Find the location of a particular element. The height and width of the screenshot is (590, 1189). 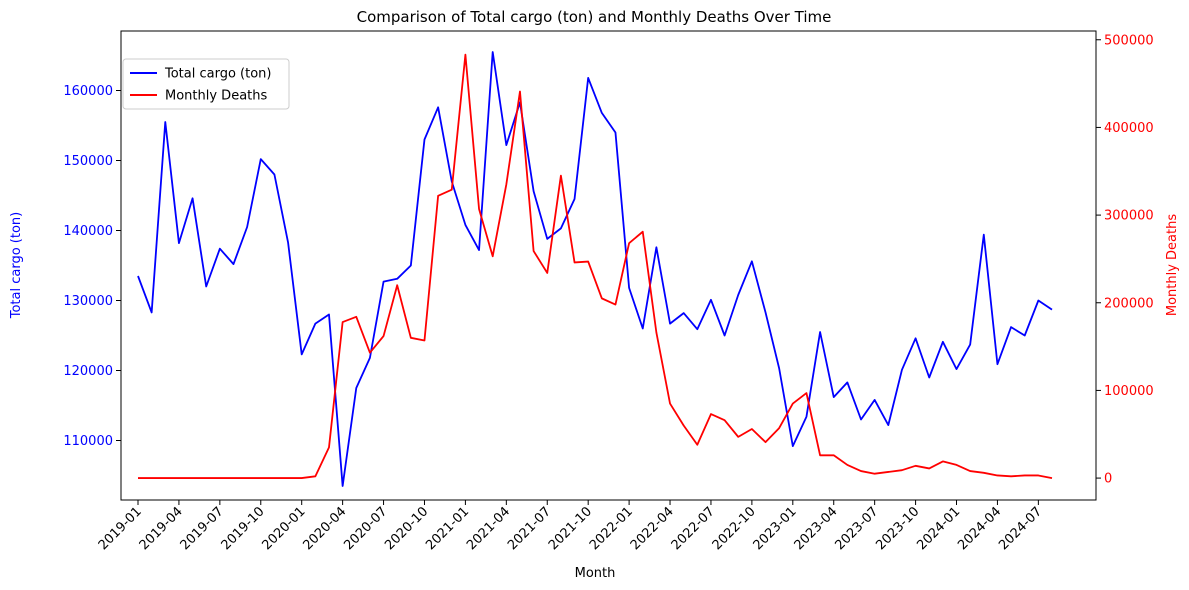

y-right-tick-label: 500000 is located at coordinates (1129, 40).